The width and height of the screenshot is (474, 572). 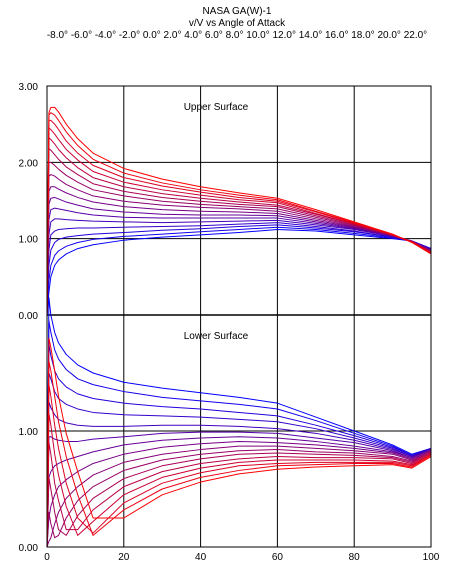 What do you see at coordinates (237, 23) in the screenshot?
I see `chart-subtitle: v/V vs Angle of Attack` at bounding box center [237, 23].